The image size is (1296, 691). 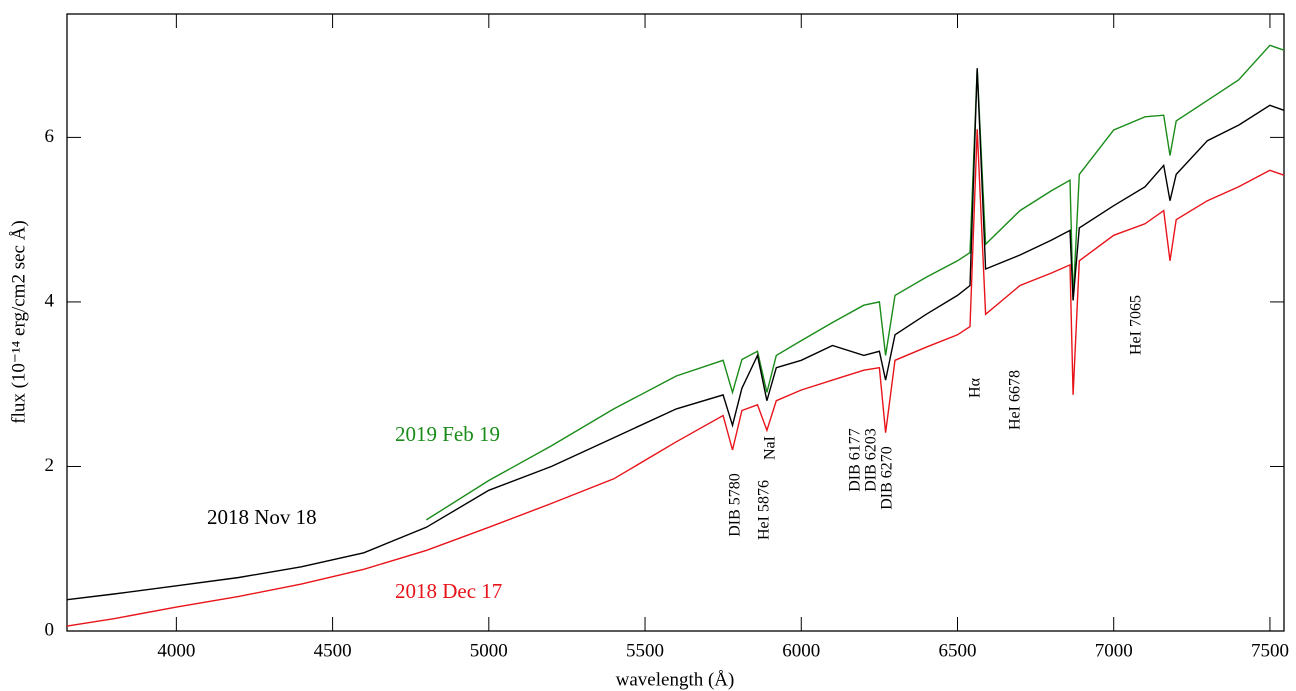 What do you see at coordinates (1114, 650) in the screenshot?
I see `x-tick-label: 7000` at bounding box center [1114, 650].